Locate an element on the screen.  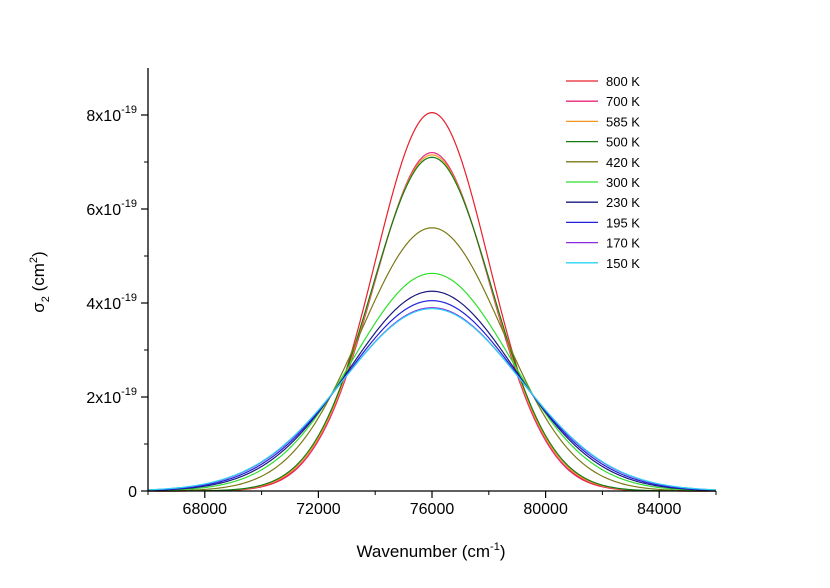
y-axis-title: σ2 (cm2) is located at coordinates (40, 281).